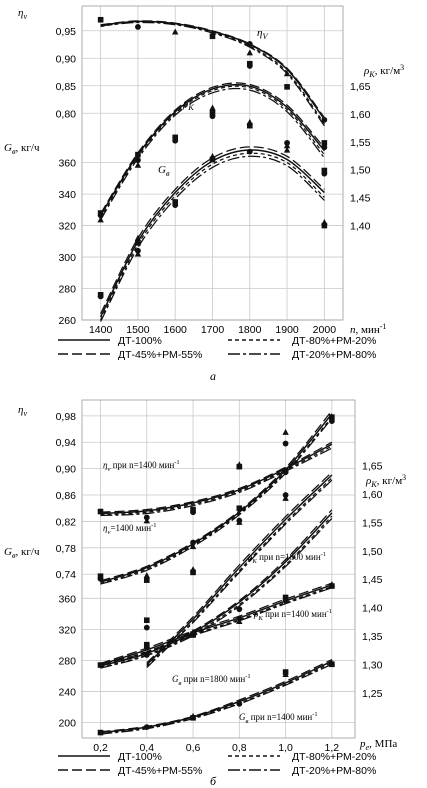 The image size is (427, 788). What do you see at coordinates (213, 330) in the screenshot?
I see `x-tick-label: 1700` at bounding box center [213, 330].